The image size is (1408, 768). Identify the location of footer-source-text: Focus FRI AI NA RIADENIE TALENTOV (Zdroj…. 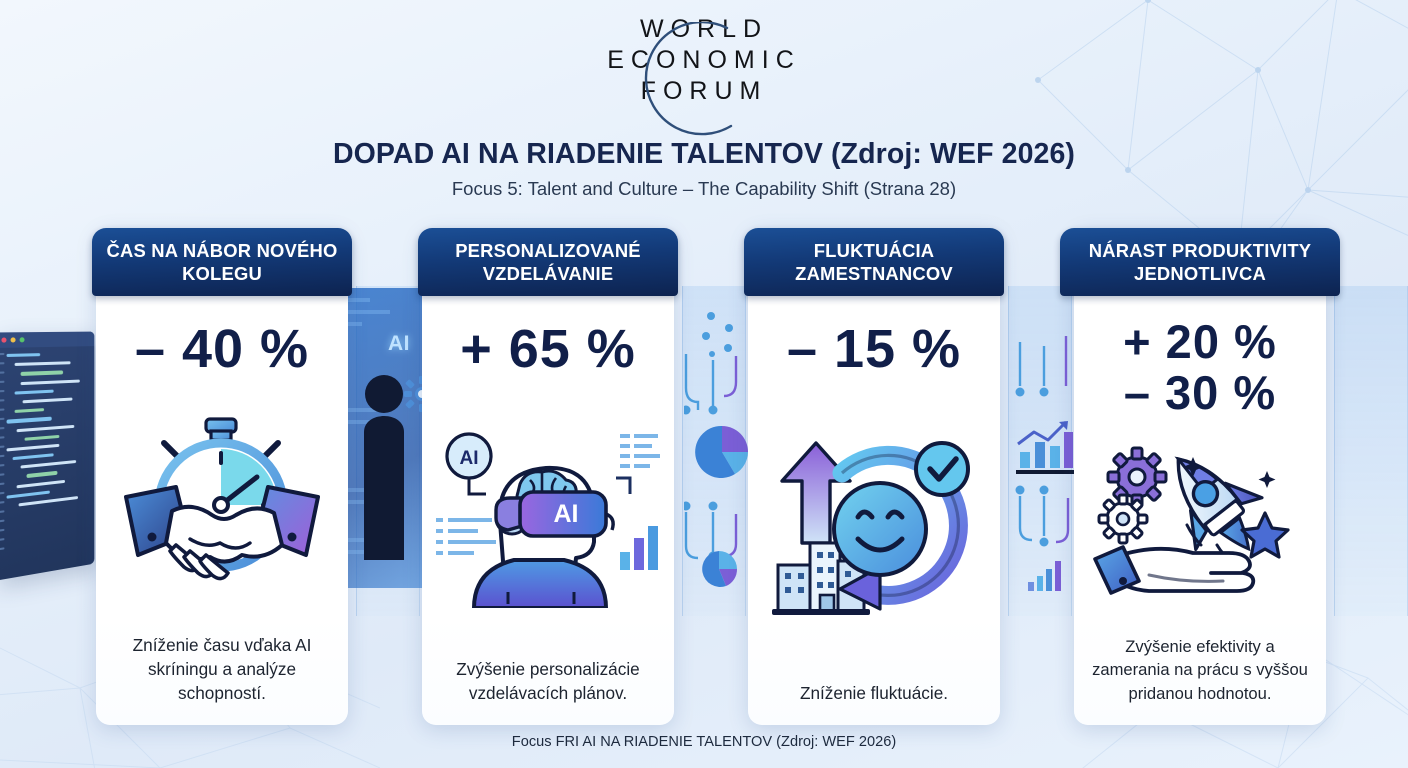
(704, 742).